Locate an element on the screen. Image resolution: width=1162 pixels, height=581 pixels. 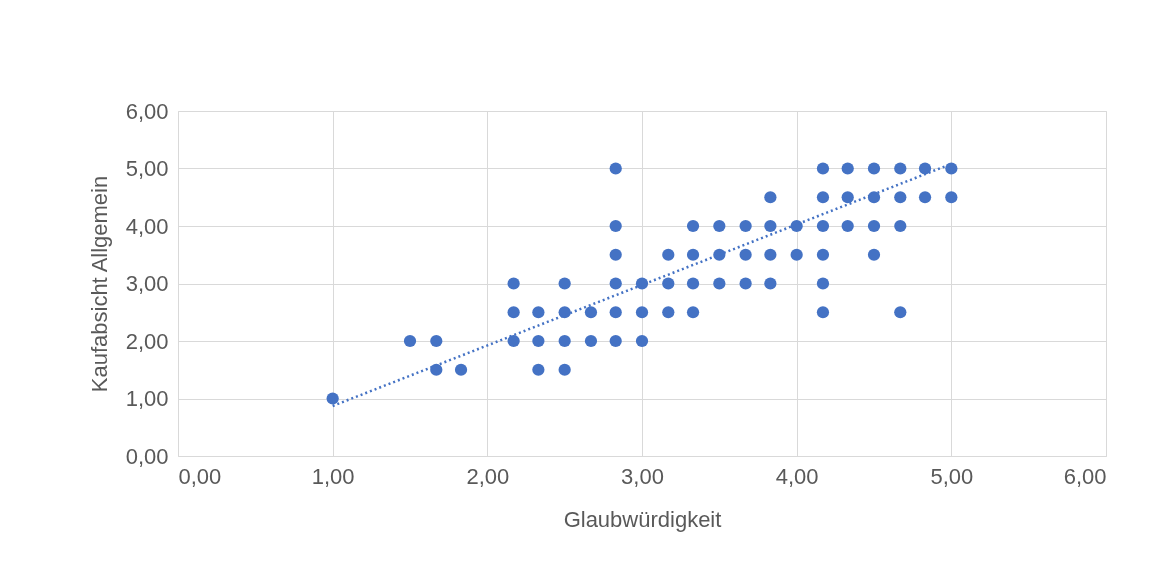
x-tick-label: 0,00 is located at coordinates (200, 476).